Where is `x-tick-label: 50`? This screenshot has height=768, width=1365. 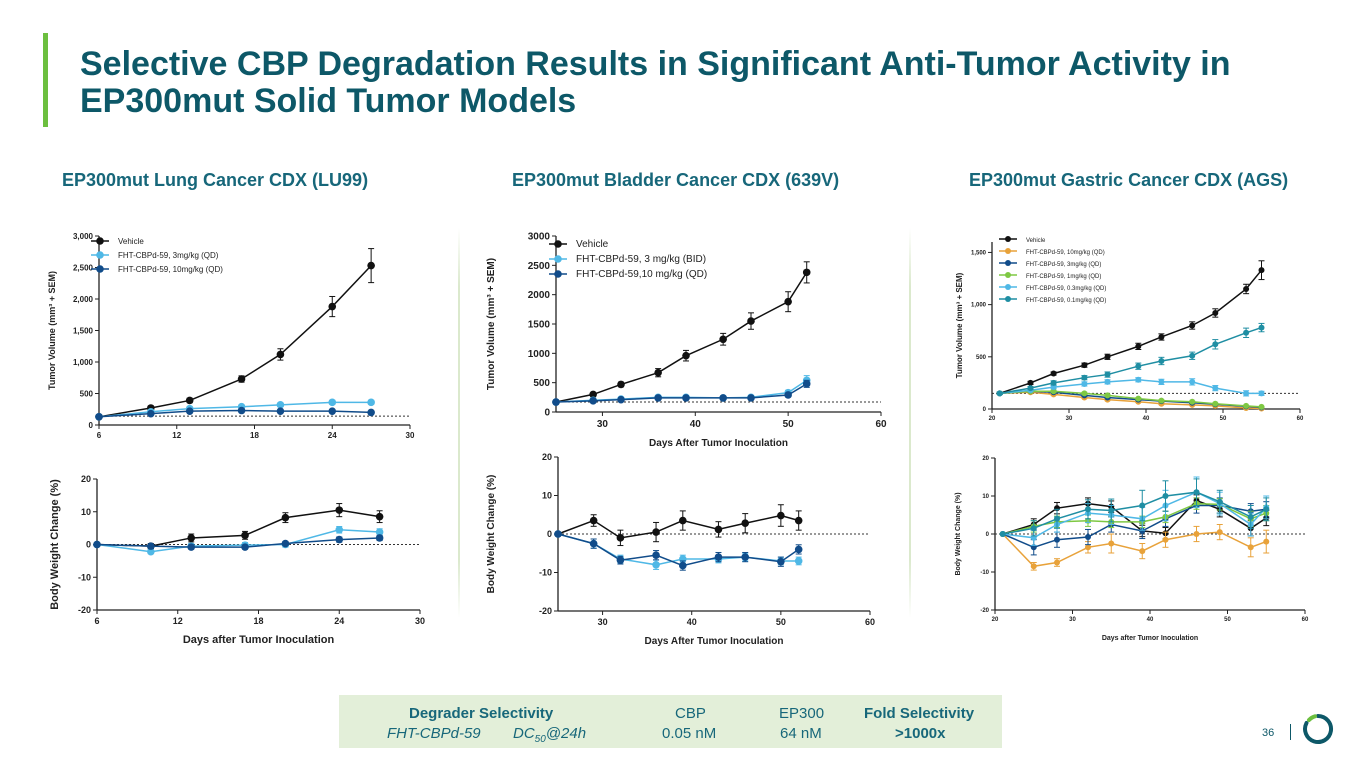 x-tick-label: 50 is located at coordinates (1223, 419).